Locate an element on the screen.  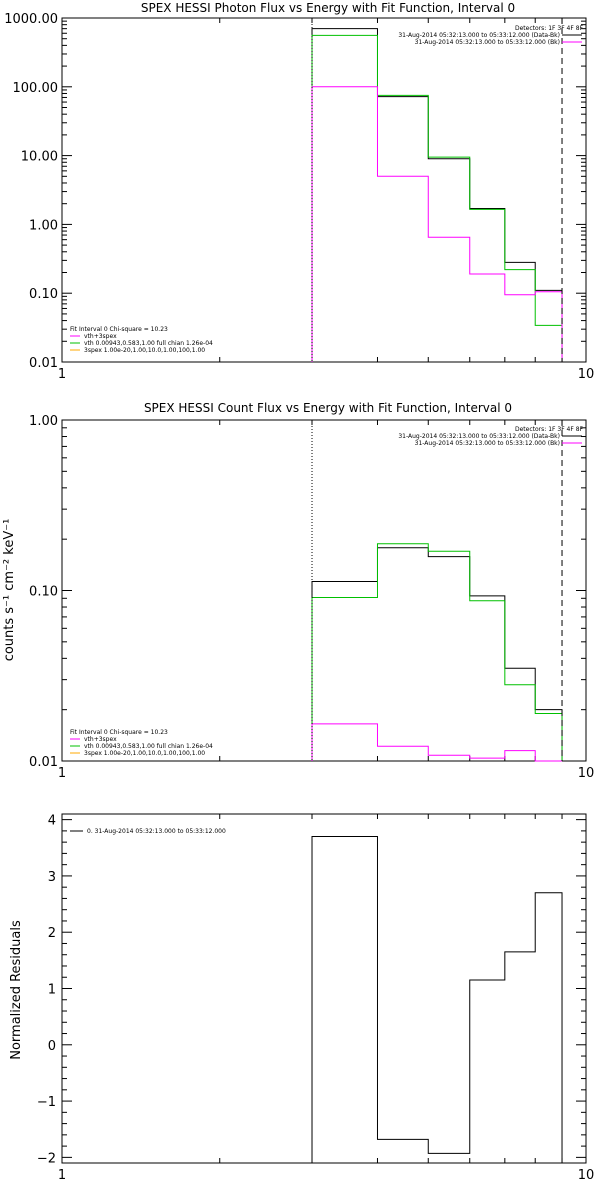
photon-fit-text: Fit Interval 0 Chi-square = 10.23 is located at coordinates (119, 329).